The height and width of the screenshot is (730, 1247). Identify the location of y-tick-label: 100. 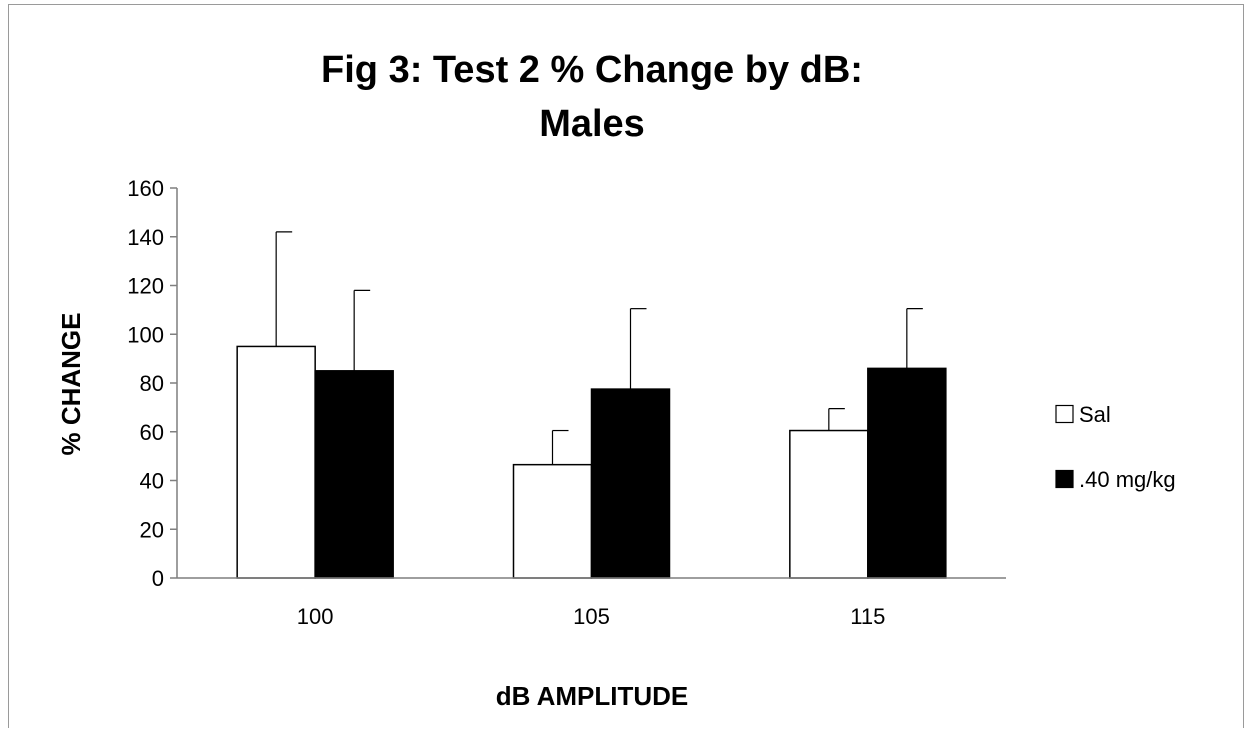
(145, 334).